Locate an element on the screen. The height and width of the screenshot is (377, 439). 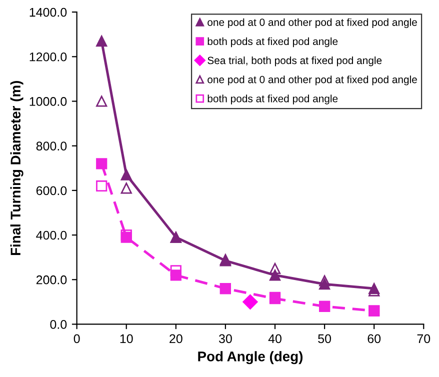
x-tick-label: 30 is located at coordinates (225, 339).